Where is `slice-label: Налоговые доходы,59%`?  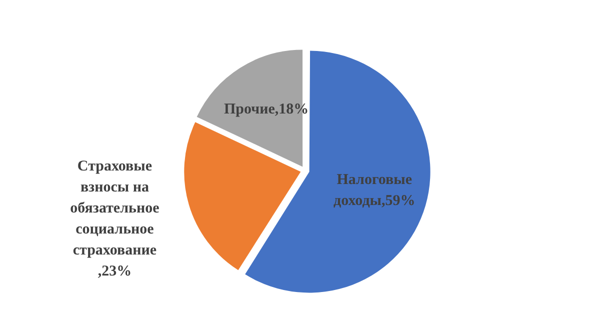
slice-label: Налоговые доходы,59% is located at coordinates (374, 191).